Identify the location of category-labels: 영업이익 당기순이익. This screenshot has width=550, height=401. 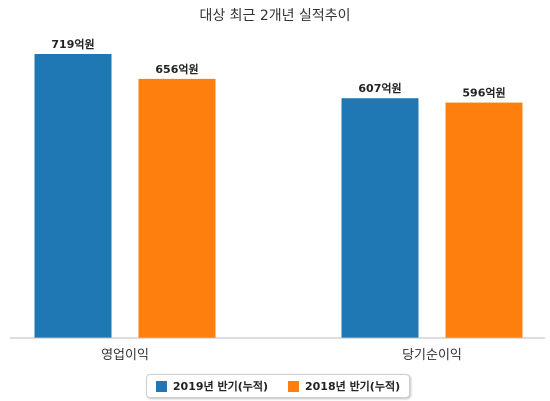
(281, 355).